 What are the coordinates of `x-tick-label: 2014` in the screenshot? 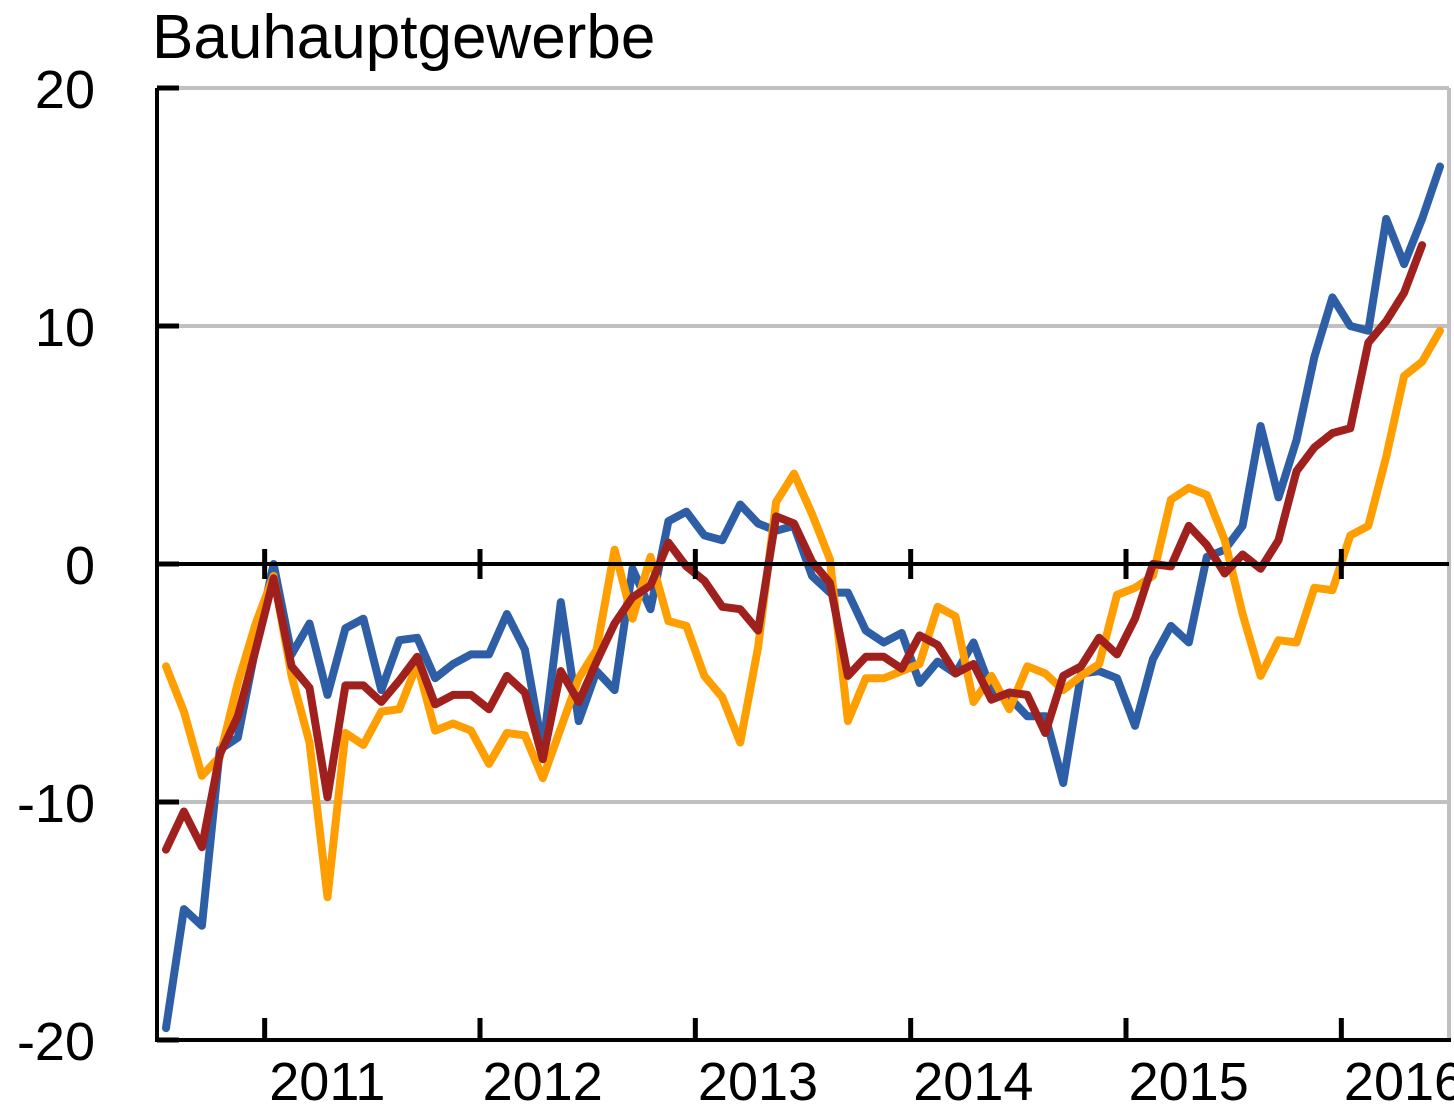 It's located at (973, 1078).